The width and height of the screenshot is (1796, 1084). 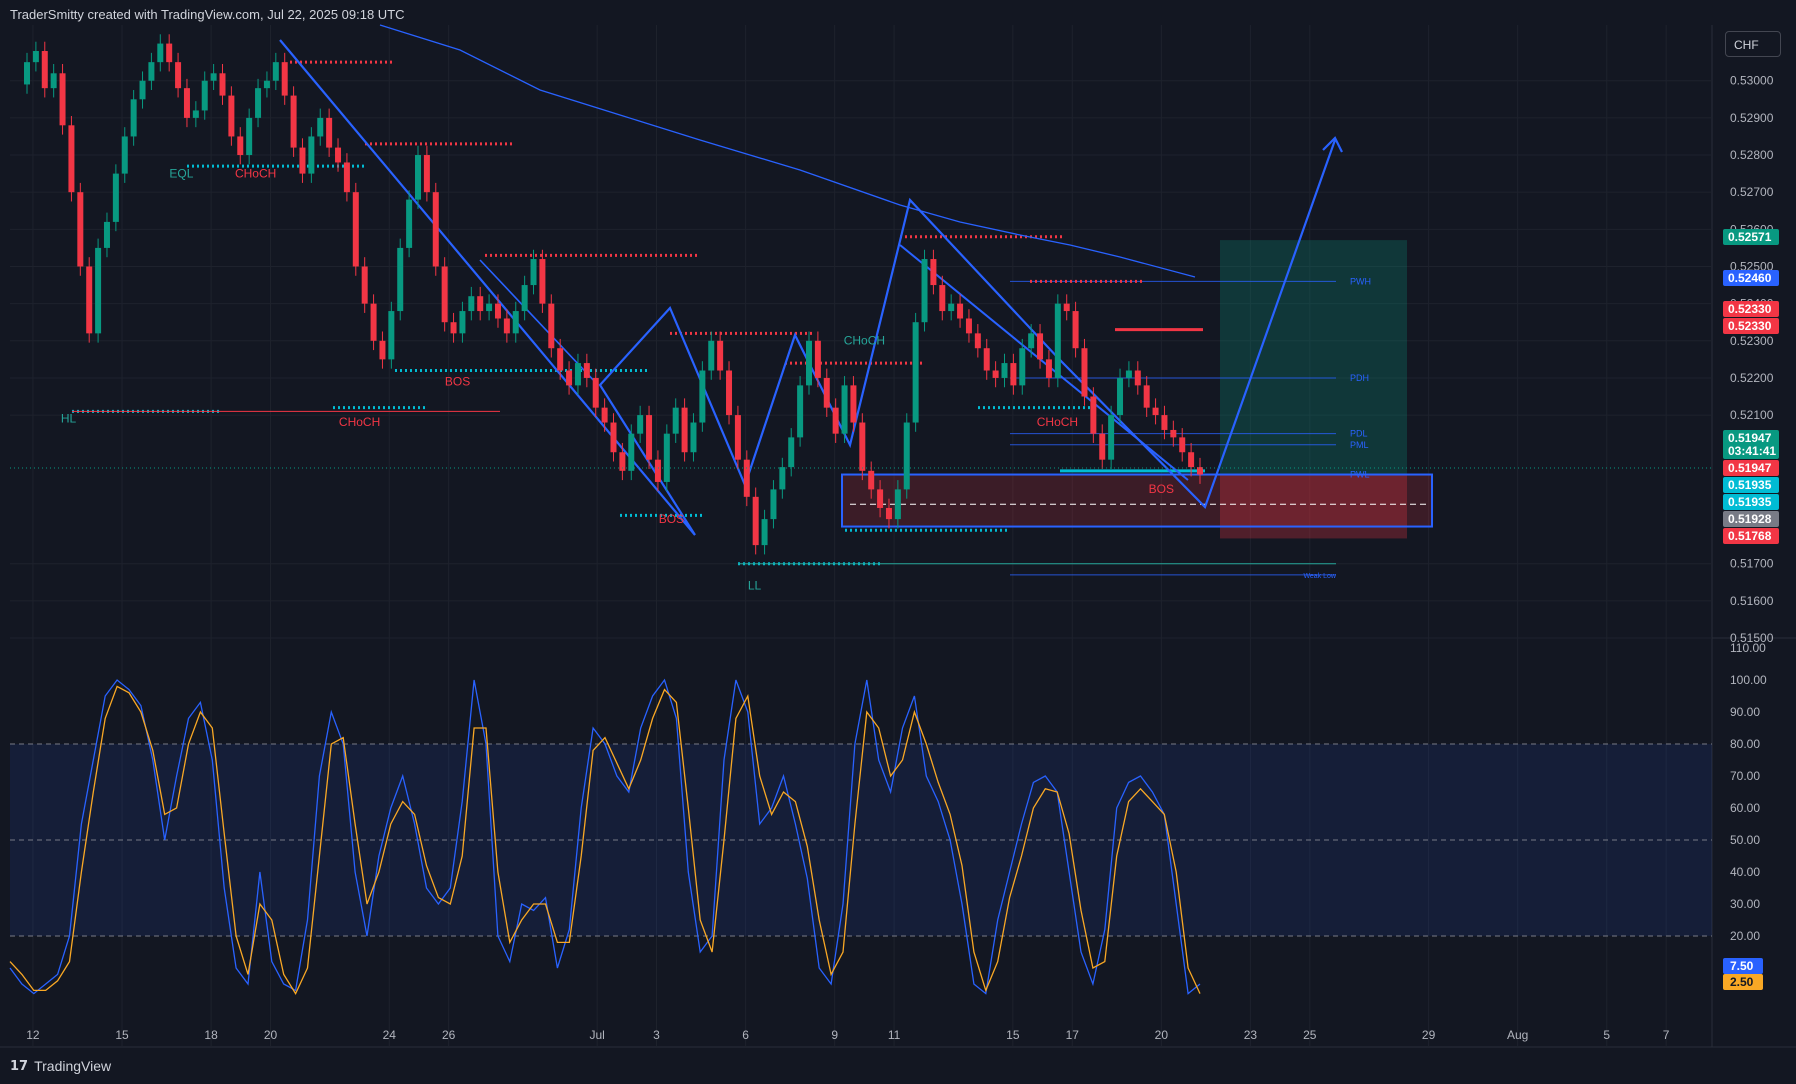 What do you see at coordinates (1013, 1035) in the screenshot?
I see `time-tick-label: 15` at bounding box center [1013, 1035].